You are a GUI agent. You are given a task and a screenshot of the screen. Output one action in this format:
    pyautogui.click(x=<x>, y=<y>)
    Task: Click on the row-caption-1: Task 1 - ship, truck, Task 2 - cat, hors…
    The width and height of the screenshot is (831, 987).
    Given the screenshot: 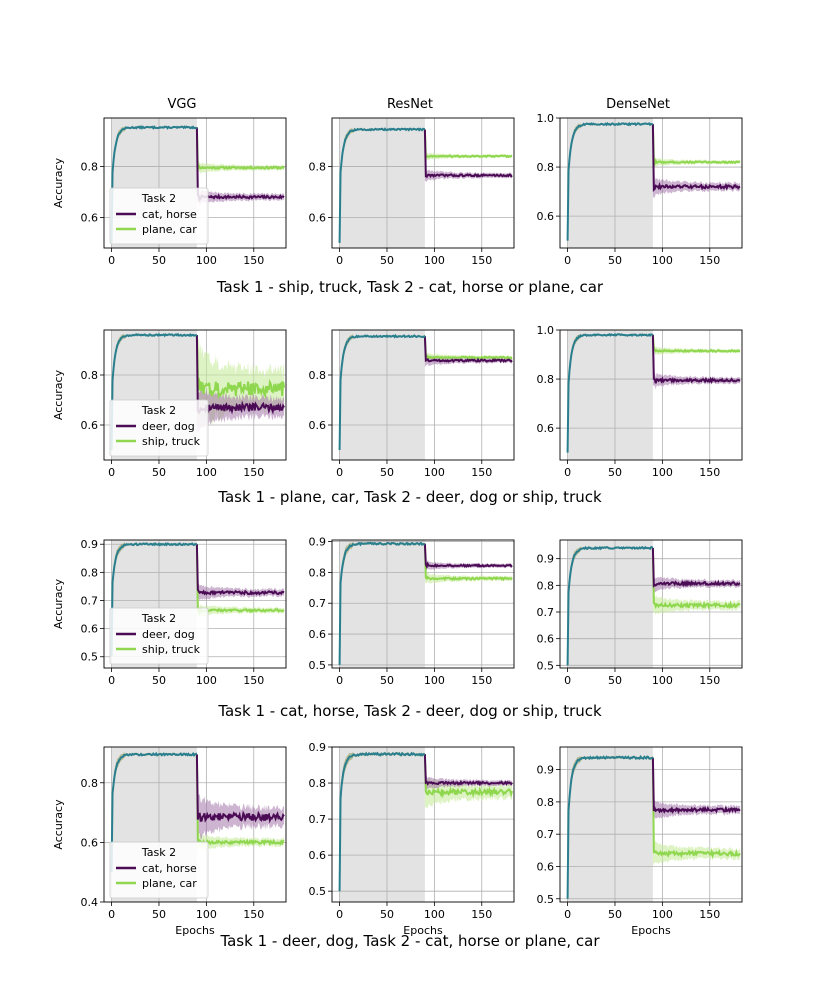 What is the action you would take?
    pyautogui.click(x=410, y=287)
    